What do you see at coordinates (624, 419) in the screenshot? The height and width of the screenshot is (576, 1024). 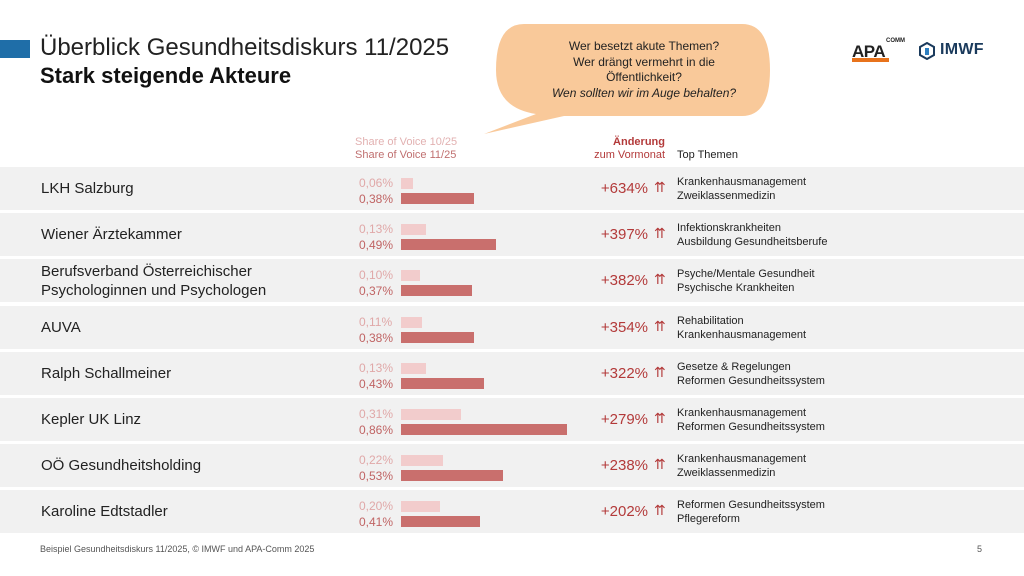 I see `change-value: +279%` at bounding box center [624, 419].